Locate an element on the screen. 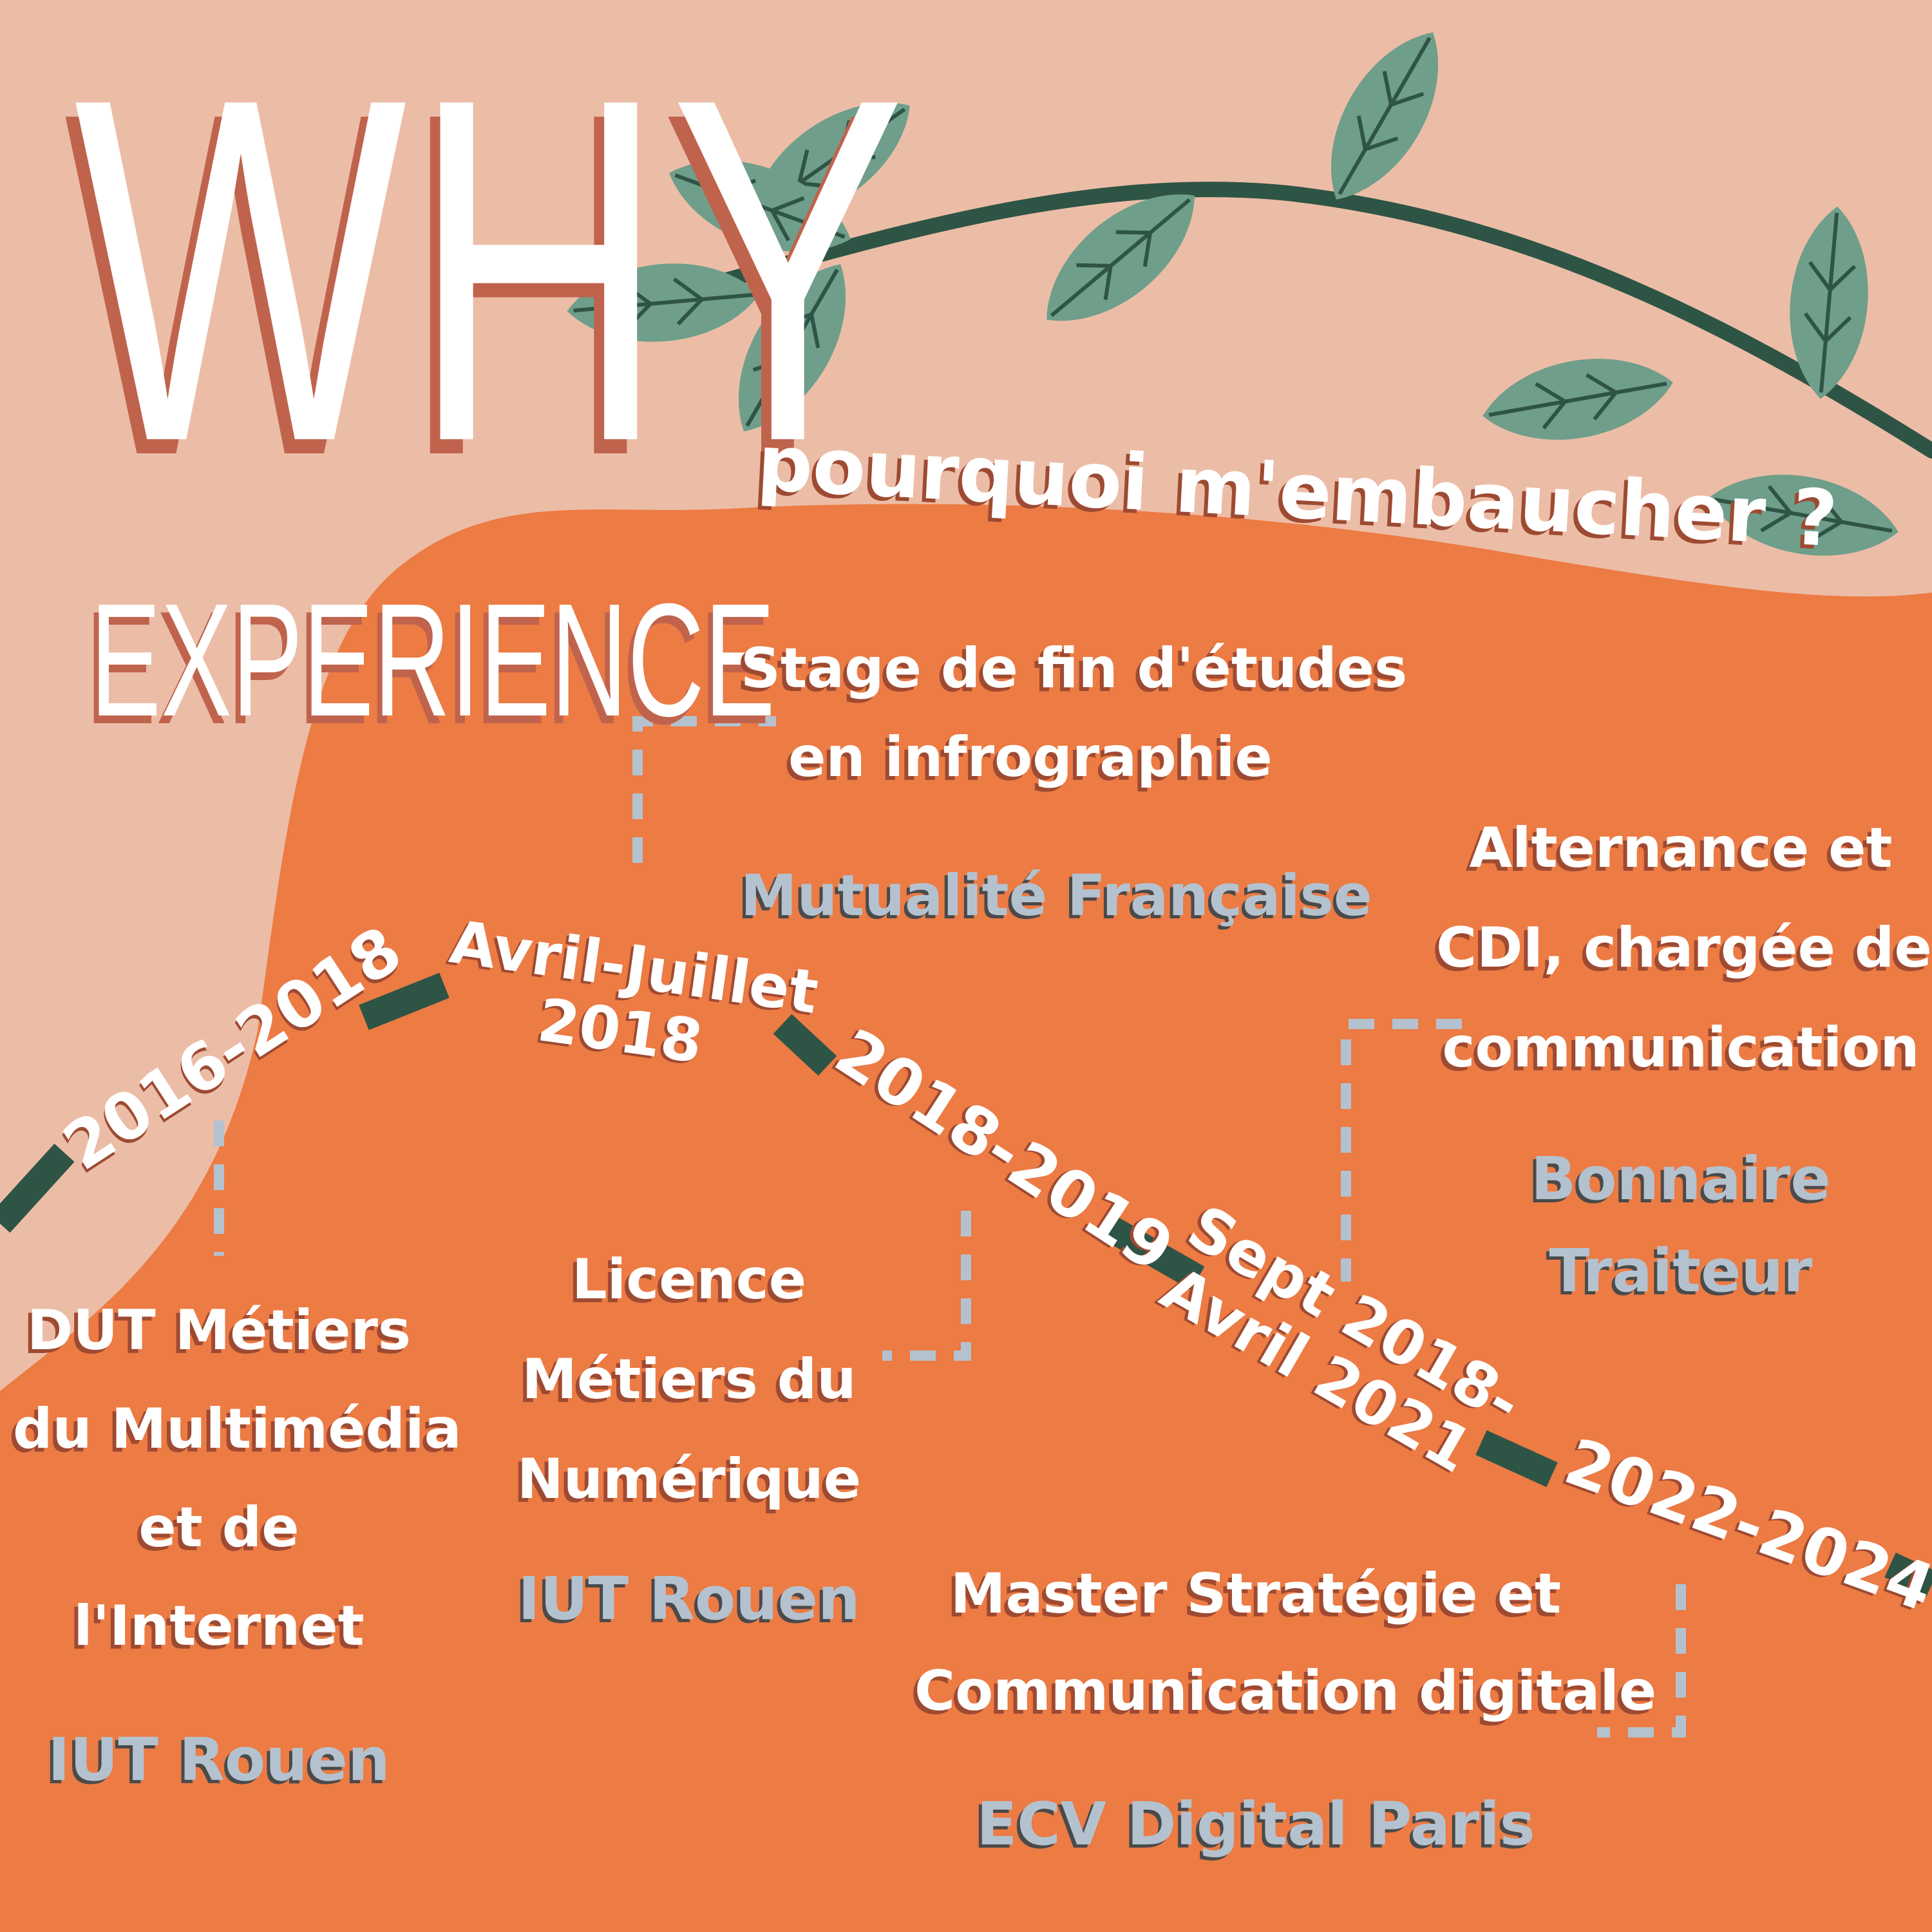  entry-line: DUT Métiers is located at coordinates (219, 1331).